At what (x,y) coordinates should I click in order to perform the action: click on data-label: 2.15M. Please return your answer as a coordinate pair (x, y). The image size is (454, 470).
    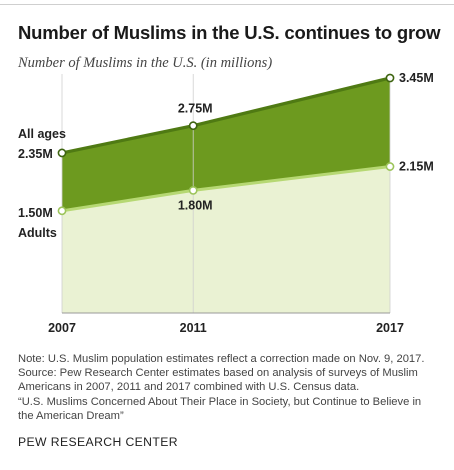
    Looking at the image, I should click on (416, 167).